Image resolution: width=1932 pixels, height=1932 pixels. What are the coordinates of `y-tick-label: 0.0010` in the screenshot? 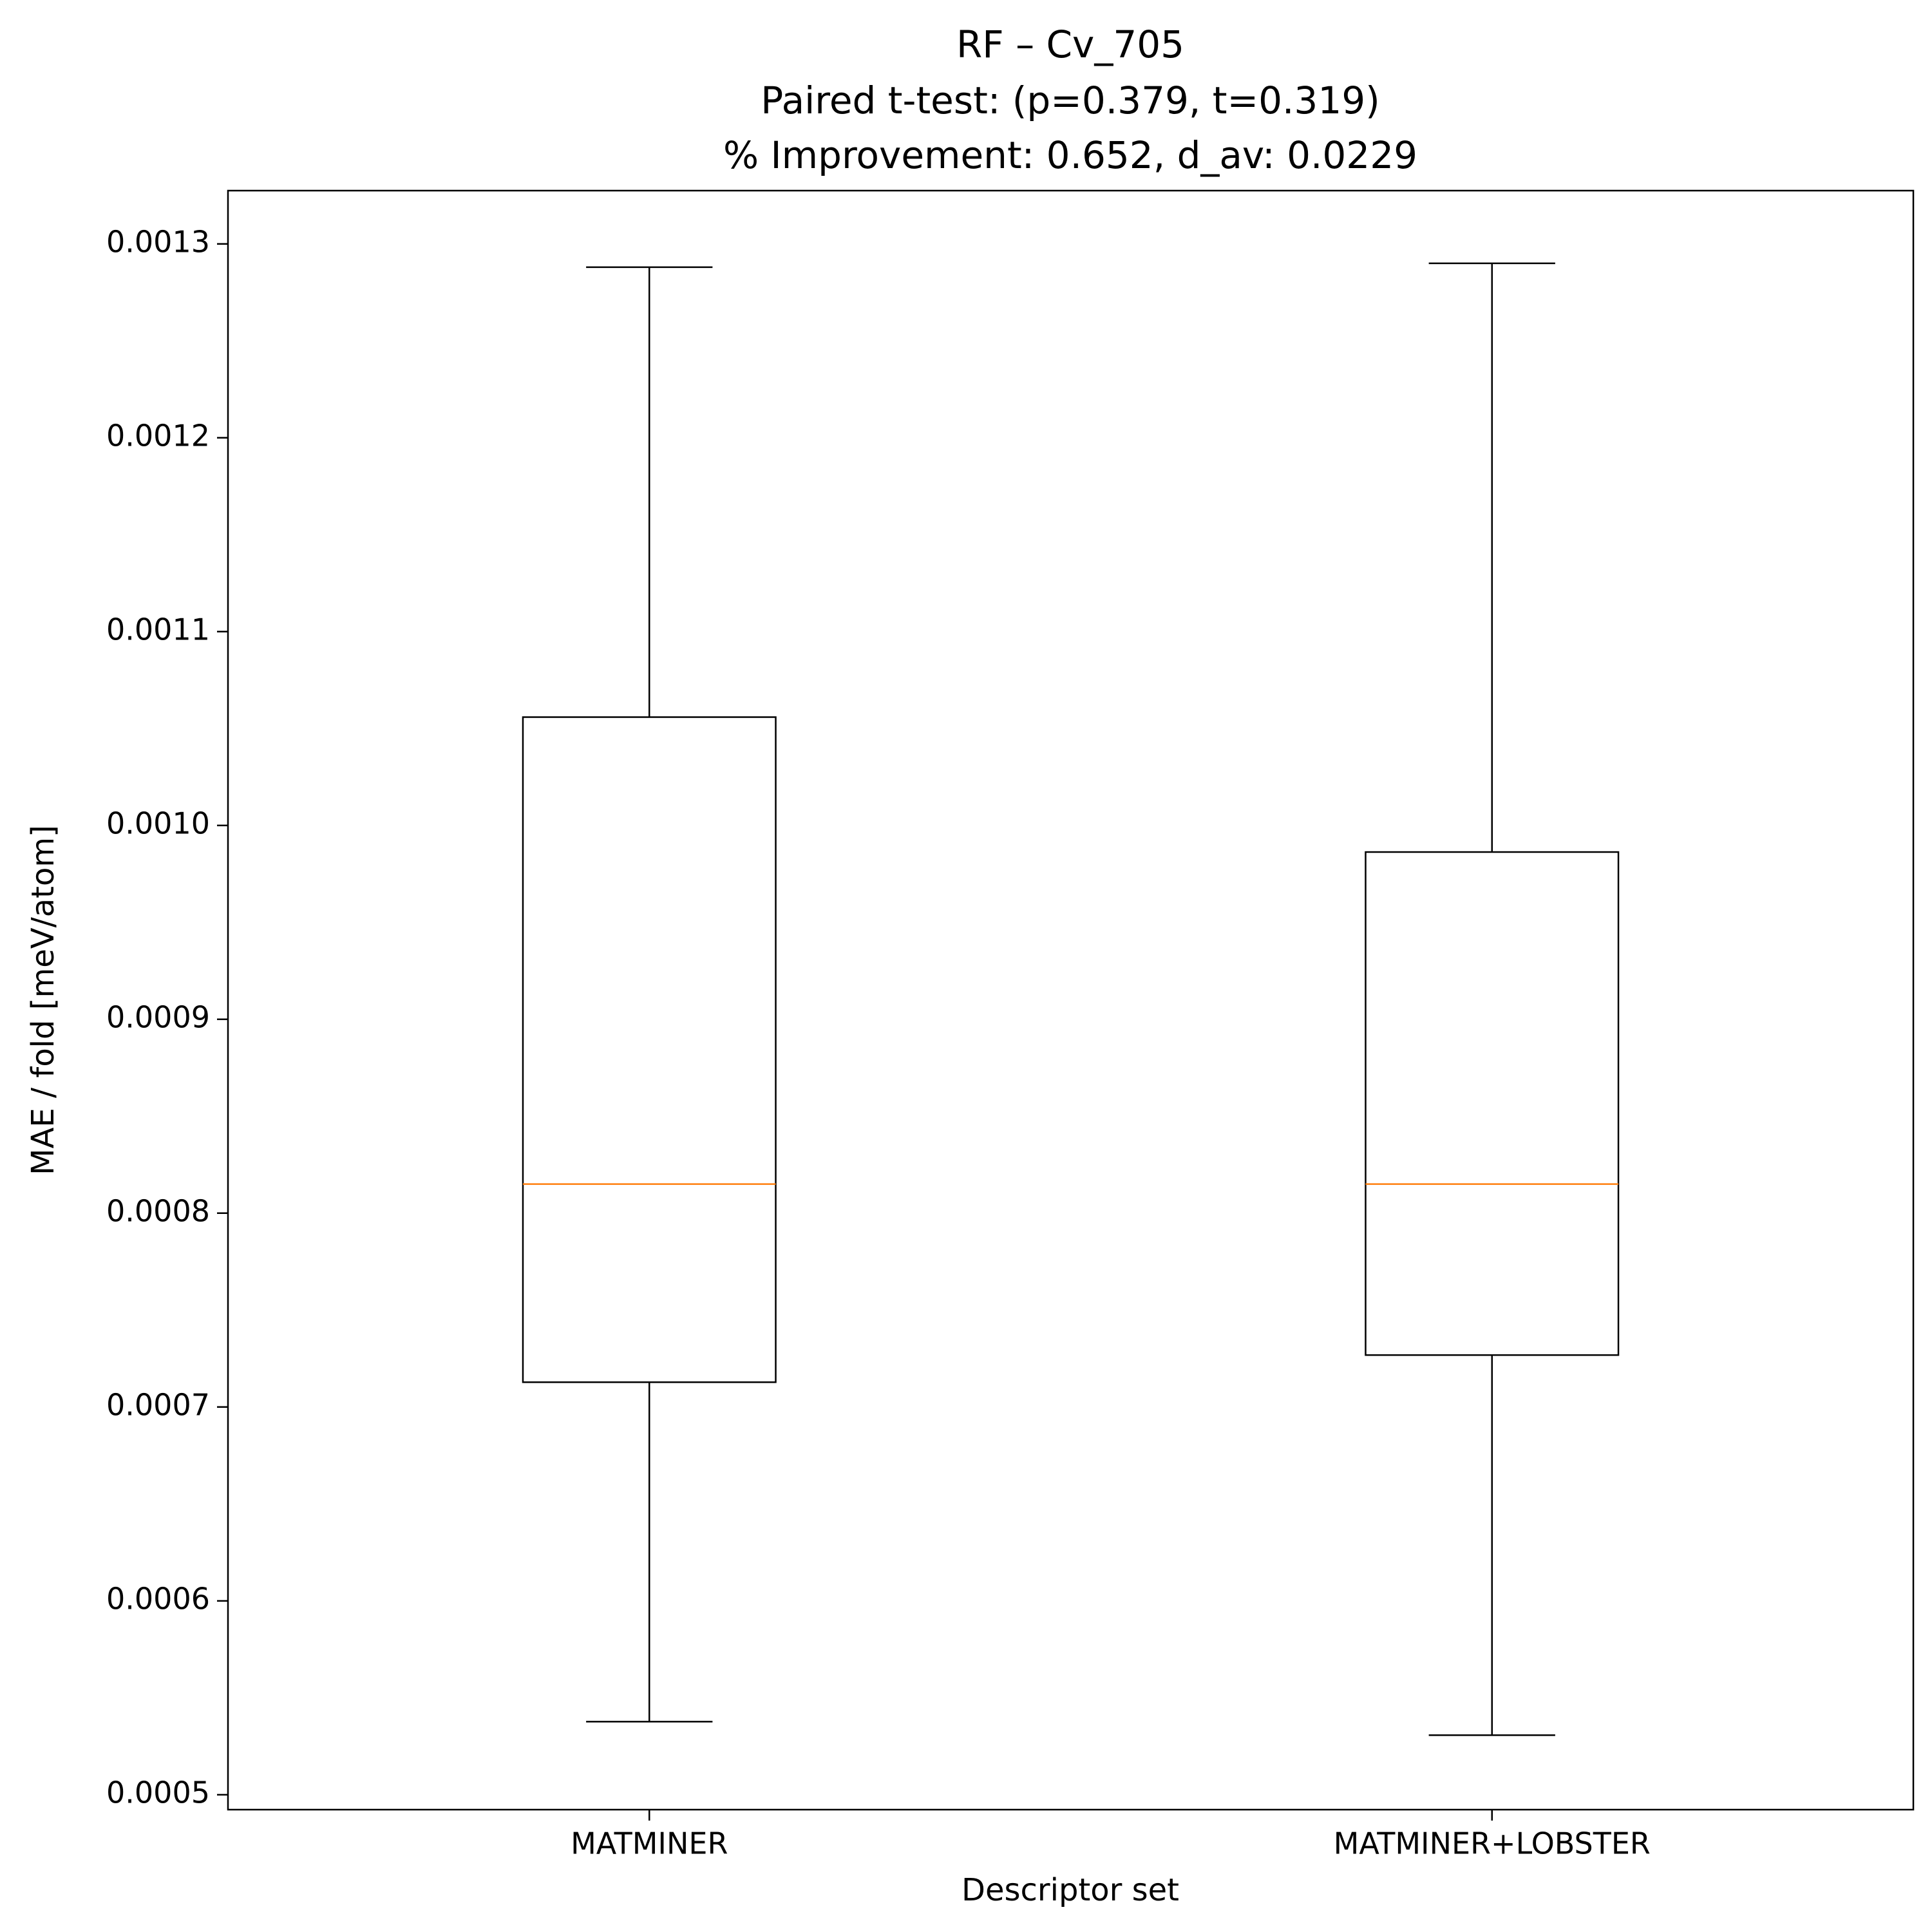 It's located at (158, 823).